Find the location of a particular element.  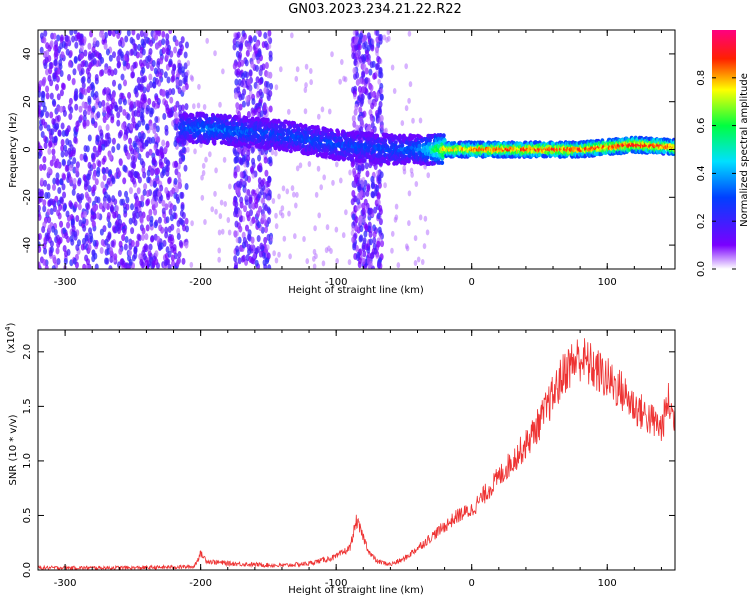

colorbar-tick-label: 0.4 is located at coordinates (701, 173).